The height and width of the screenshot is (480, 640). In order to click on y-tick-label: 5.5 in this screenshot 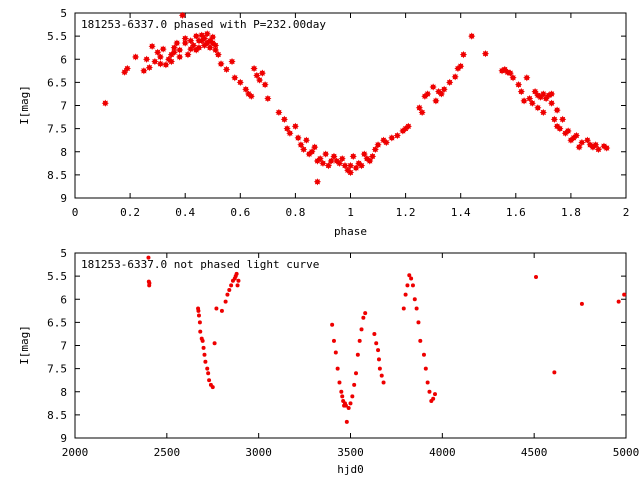, I will do `click(57, 276)`.